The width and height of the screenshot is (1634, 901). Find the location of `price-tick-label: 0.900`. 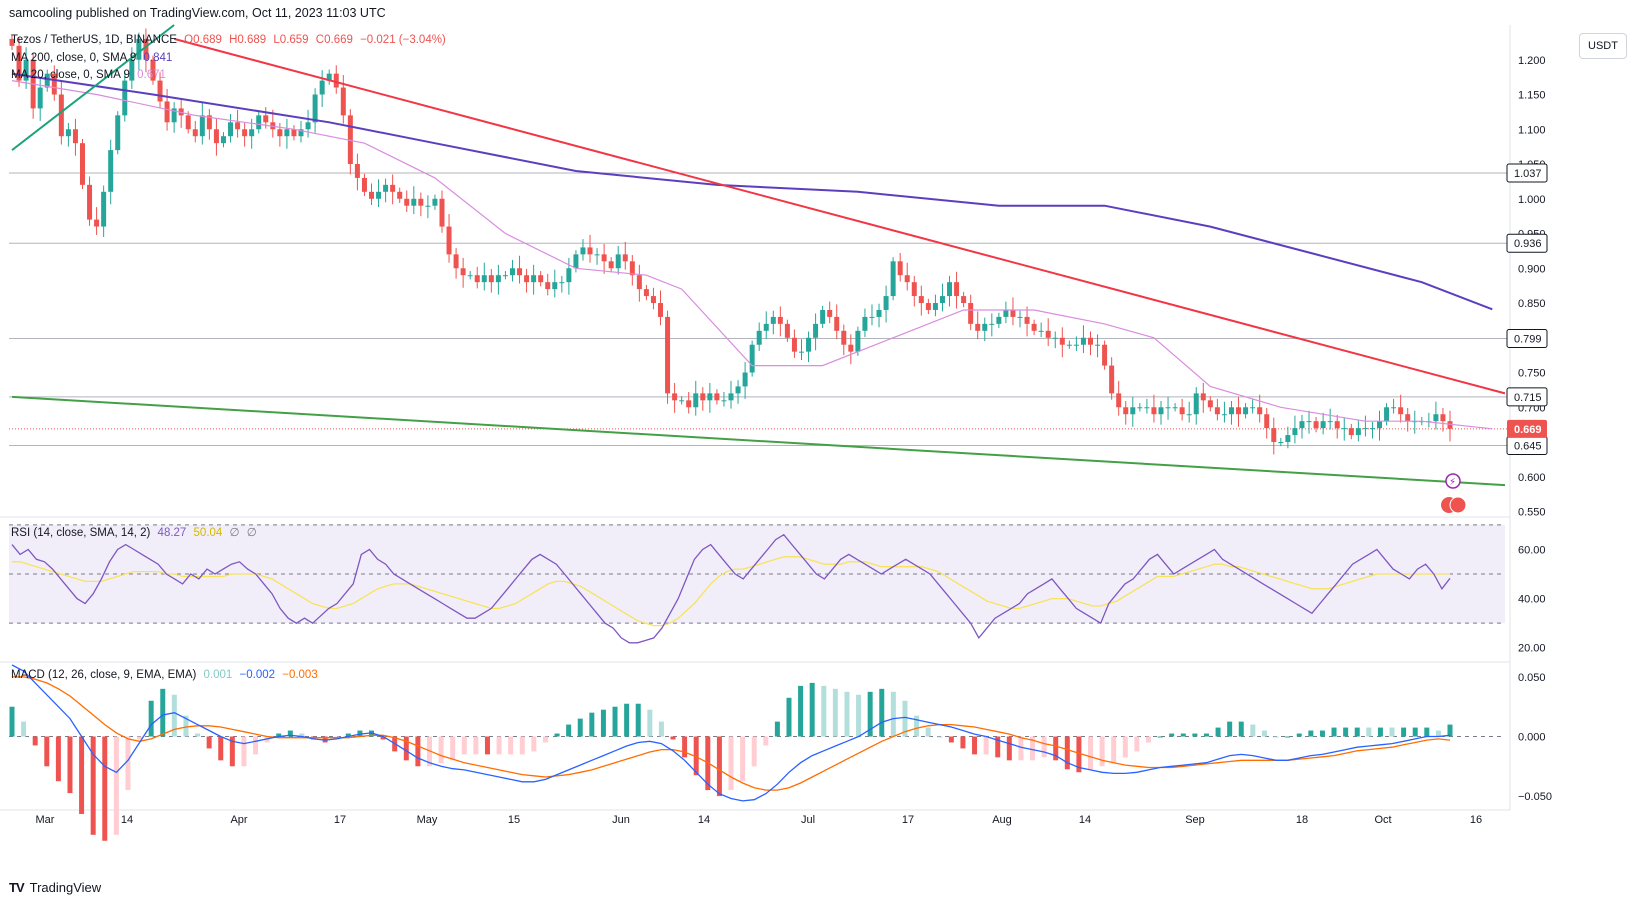

price-tick-label: 0.900 is located at coordinates (1532, 269).